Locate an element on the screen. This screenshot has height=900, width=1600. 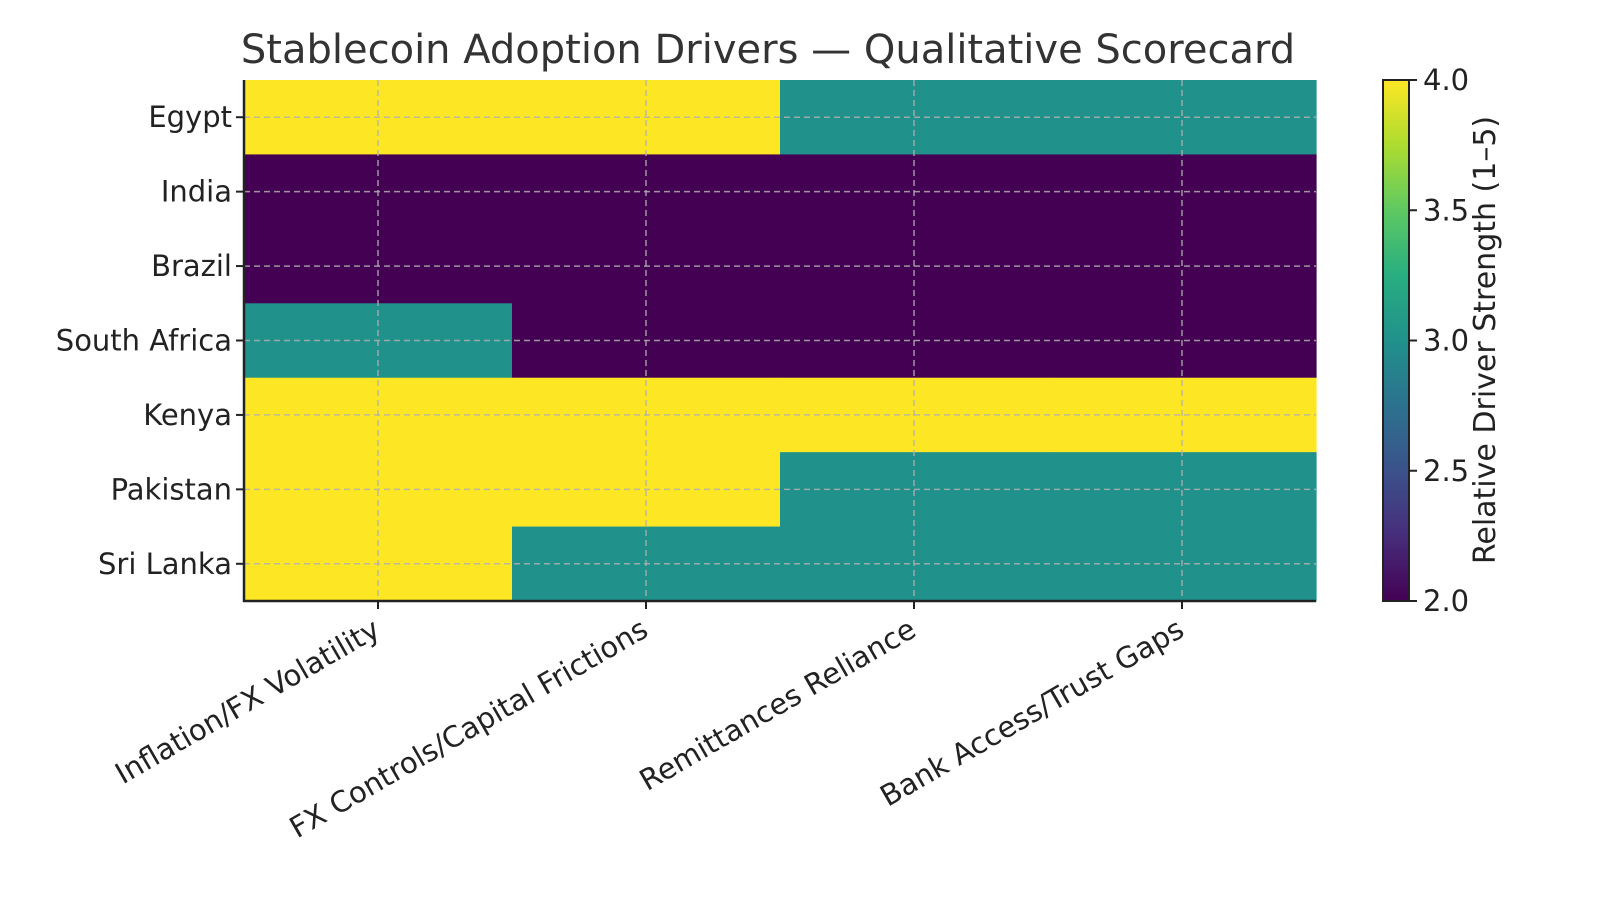
x-tick-label: Inflation/FX Volatility is located at coordinates (247, 701).